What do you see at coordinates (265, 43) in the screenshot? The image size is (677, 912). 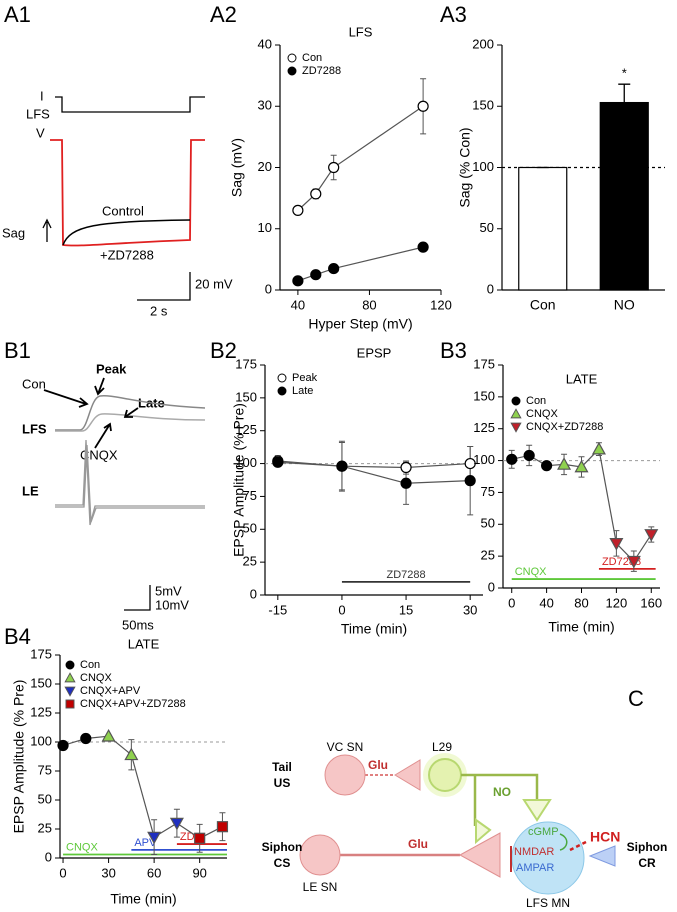 I see `y-tick-label: 40` at bounding box center [265, 43].